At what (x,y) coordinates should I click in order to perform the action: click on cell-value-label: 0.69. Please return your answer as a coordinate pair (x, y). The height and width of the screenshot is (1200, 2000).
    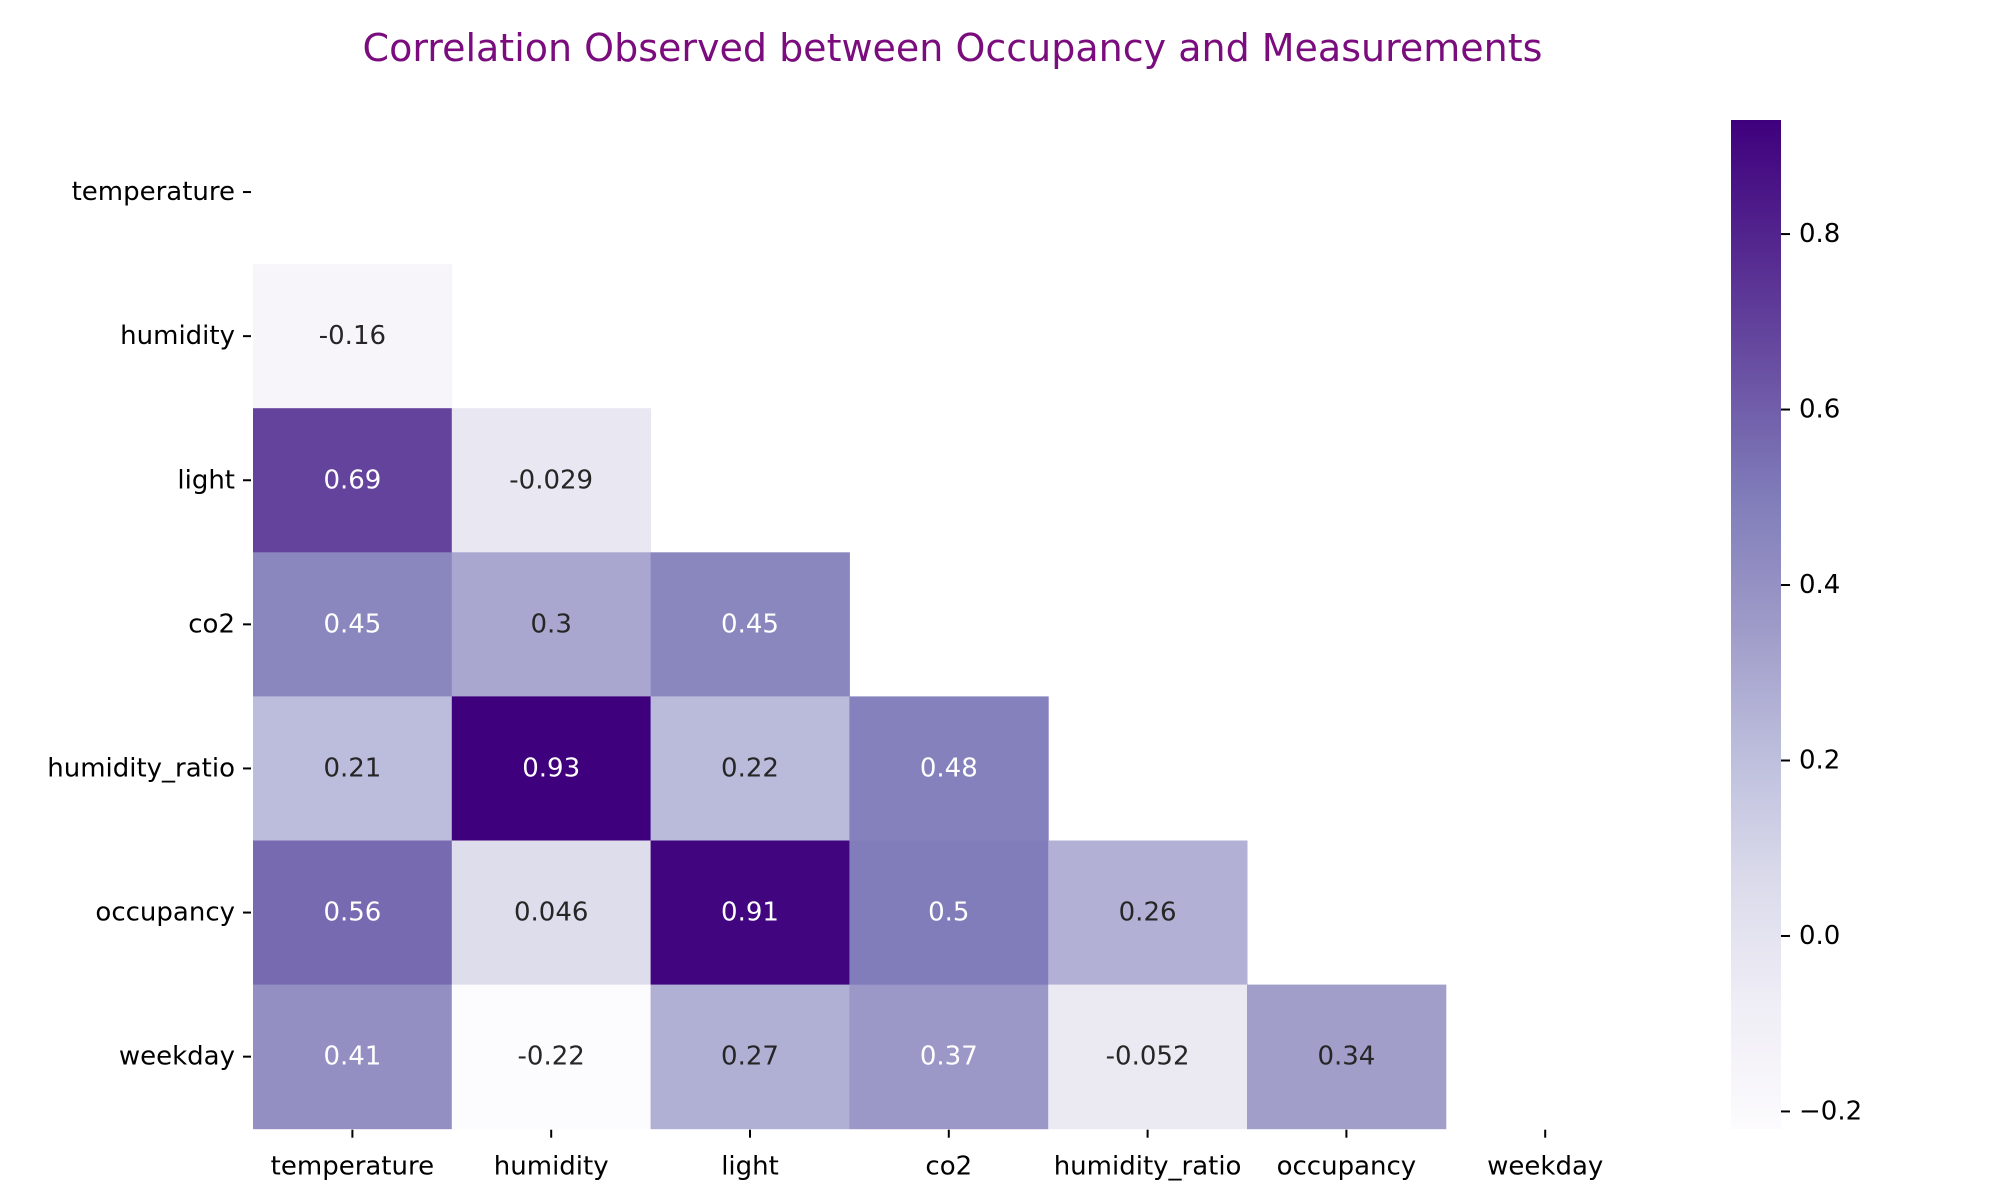
    Looking at the image, I should click on (352, 480).